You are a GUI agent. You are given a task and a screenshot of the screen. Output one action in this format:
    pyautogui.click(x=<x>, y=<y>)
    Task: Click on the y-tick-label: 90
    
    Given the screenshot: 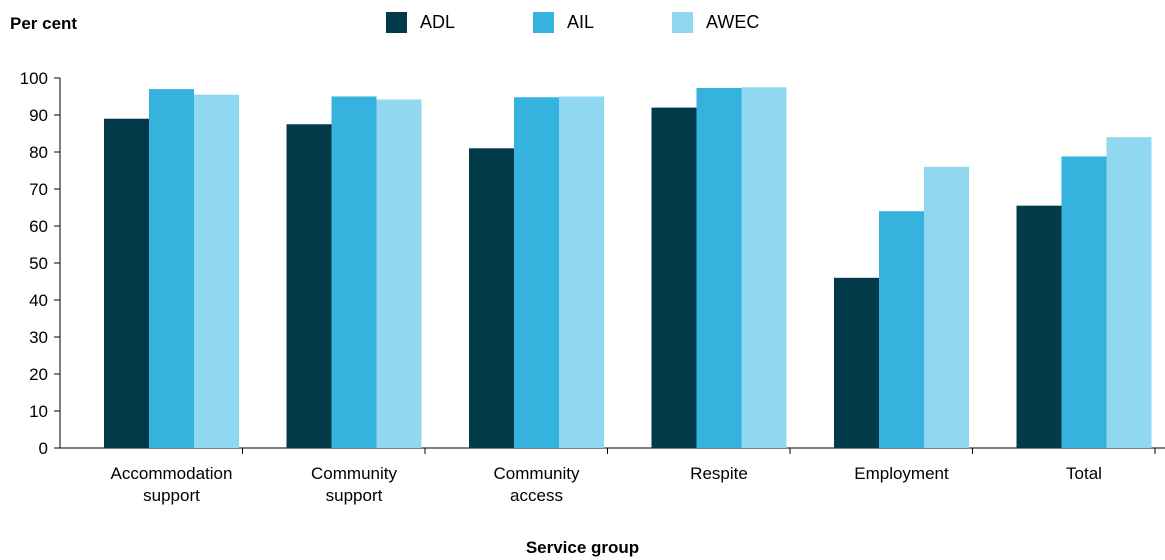 What is the action you would take?
    pyautogui.click(x=38, y=115)
    